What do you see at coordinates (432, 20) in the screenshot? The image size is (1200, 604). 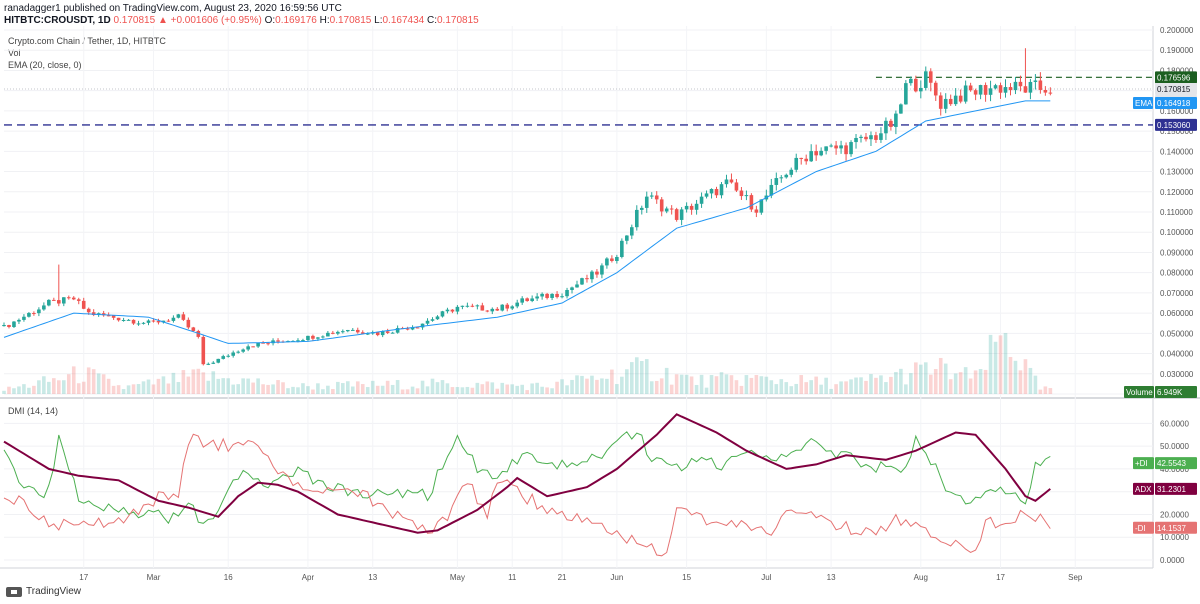 I see `close-label: C:` at bounding box center [432, 20].